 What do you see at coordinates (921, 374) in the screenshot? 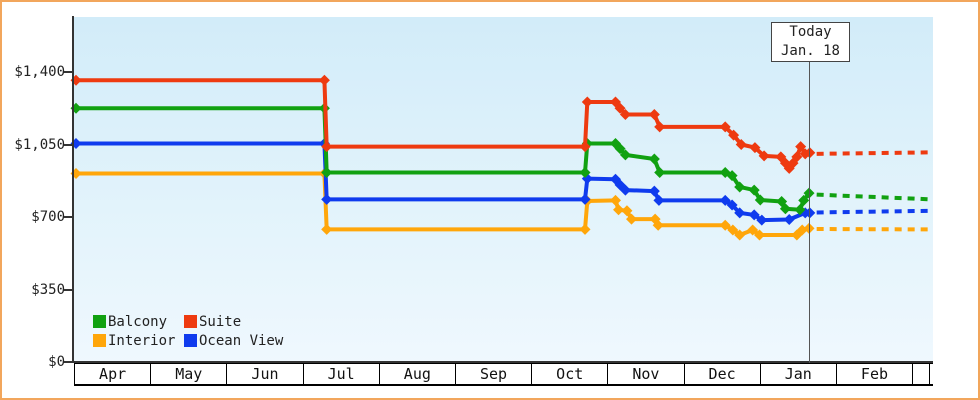
I see `month-cell-partial` at bounding box center [921, 374].